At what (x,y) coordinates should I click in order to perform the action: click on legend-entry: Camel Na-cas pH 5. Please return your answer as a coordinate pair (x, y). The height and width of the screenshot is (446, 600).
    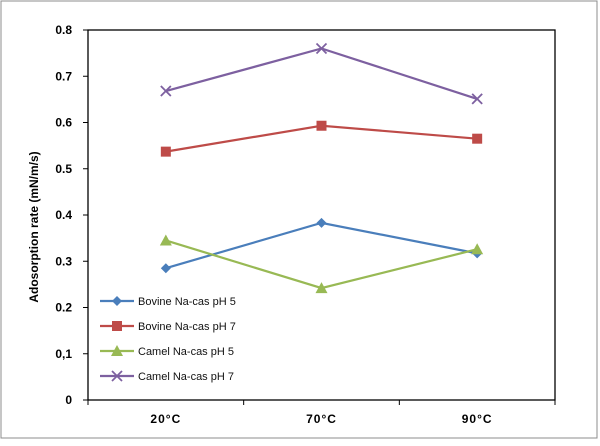
    Looking at the image, I should click on (167, 351).